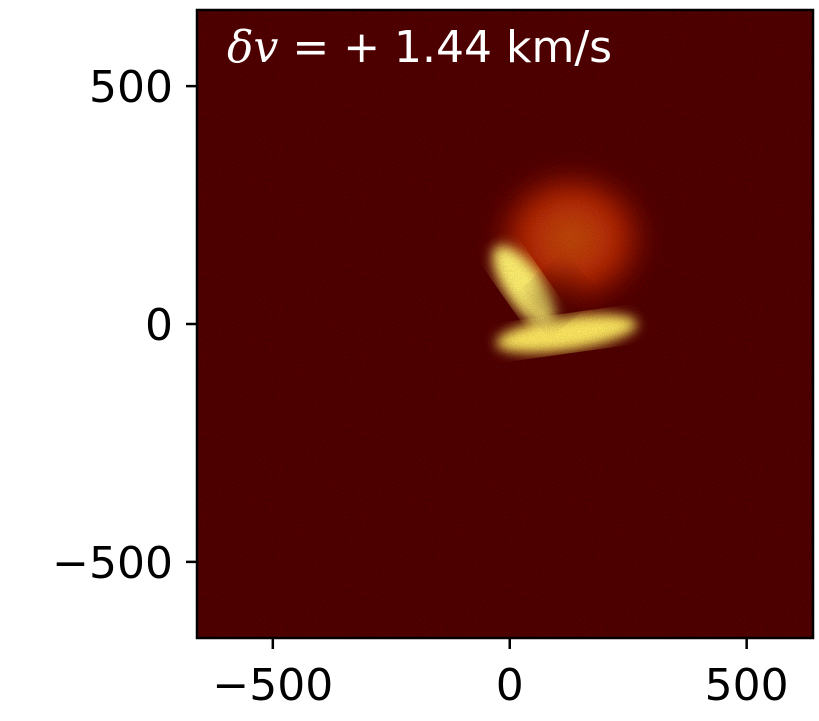 Image resolution: width=819 pixels, height=721 pixels. Describe the element at coordinates (510, 685) in the screenshot. I see `x-tick-label: 0` at that location.